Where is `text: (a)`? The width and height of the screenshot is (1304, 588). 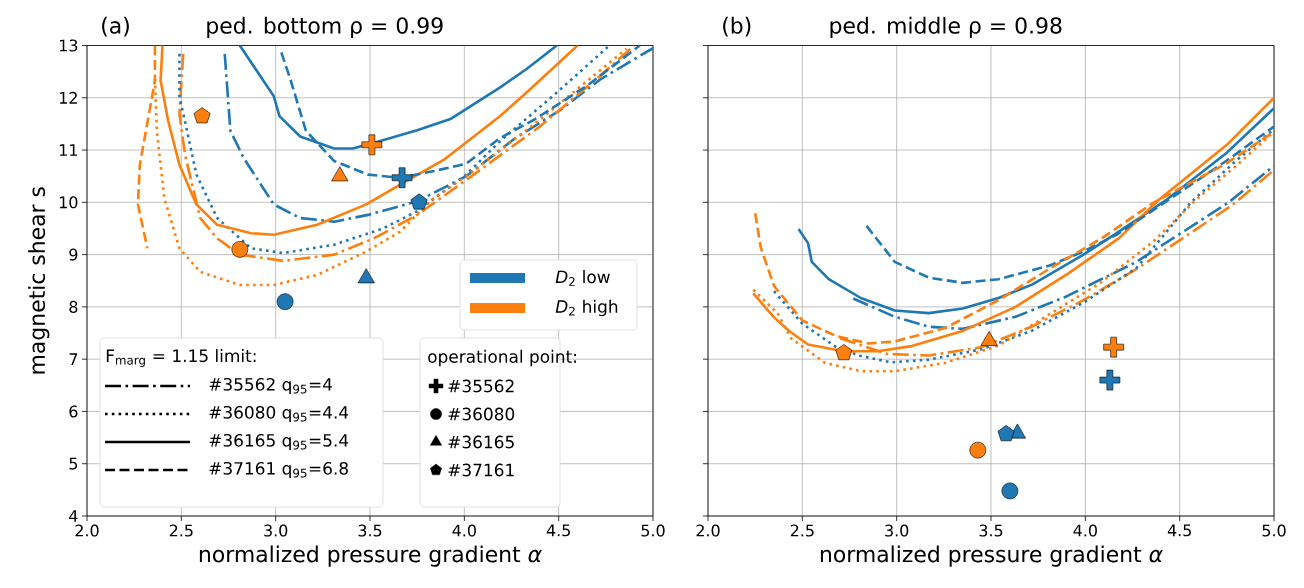
text: (a) is located at coordinates (115, 26).